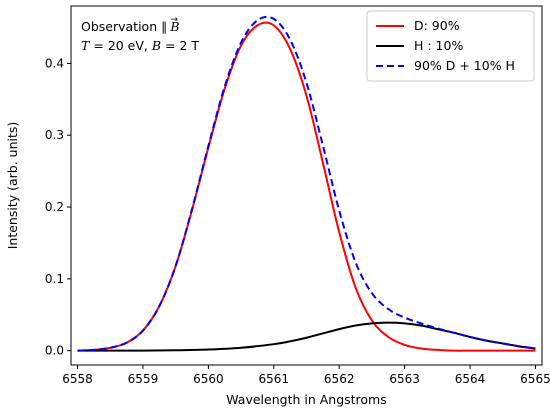  What do you see at coordinates (208, 379) in the screenshot?
I see `x-tick-label: 6560` at bounding box center [208, 379].